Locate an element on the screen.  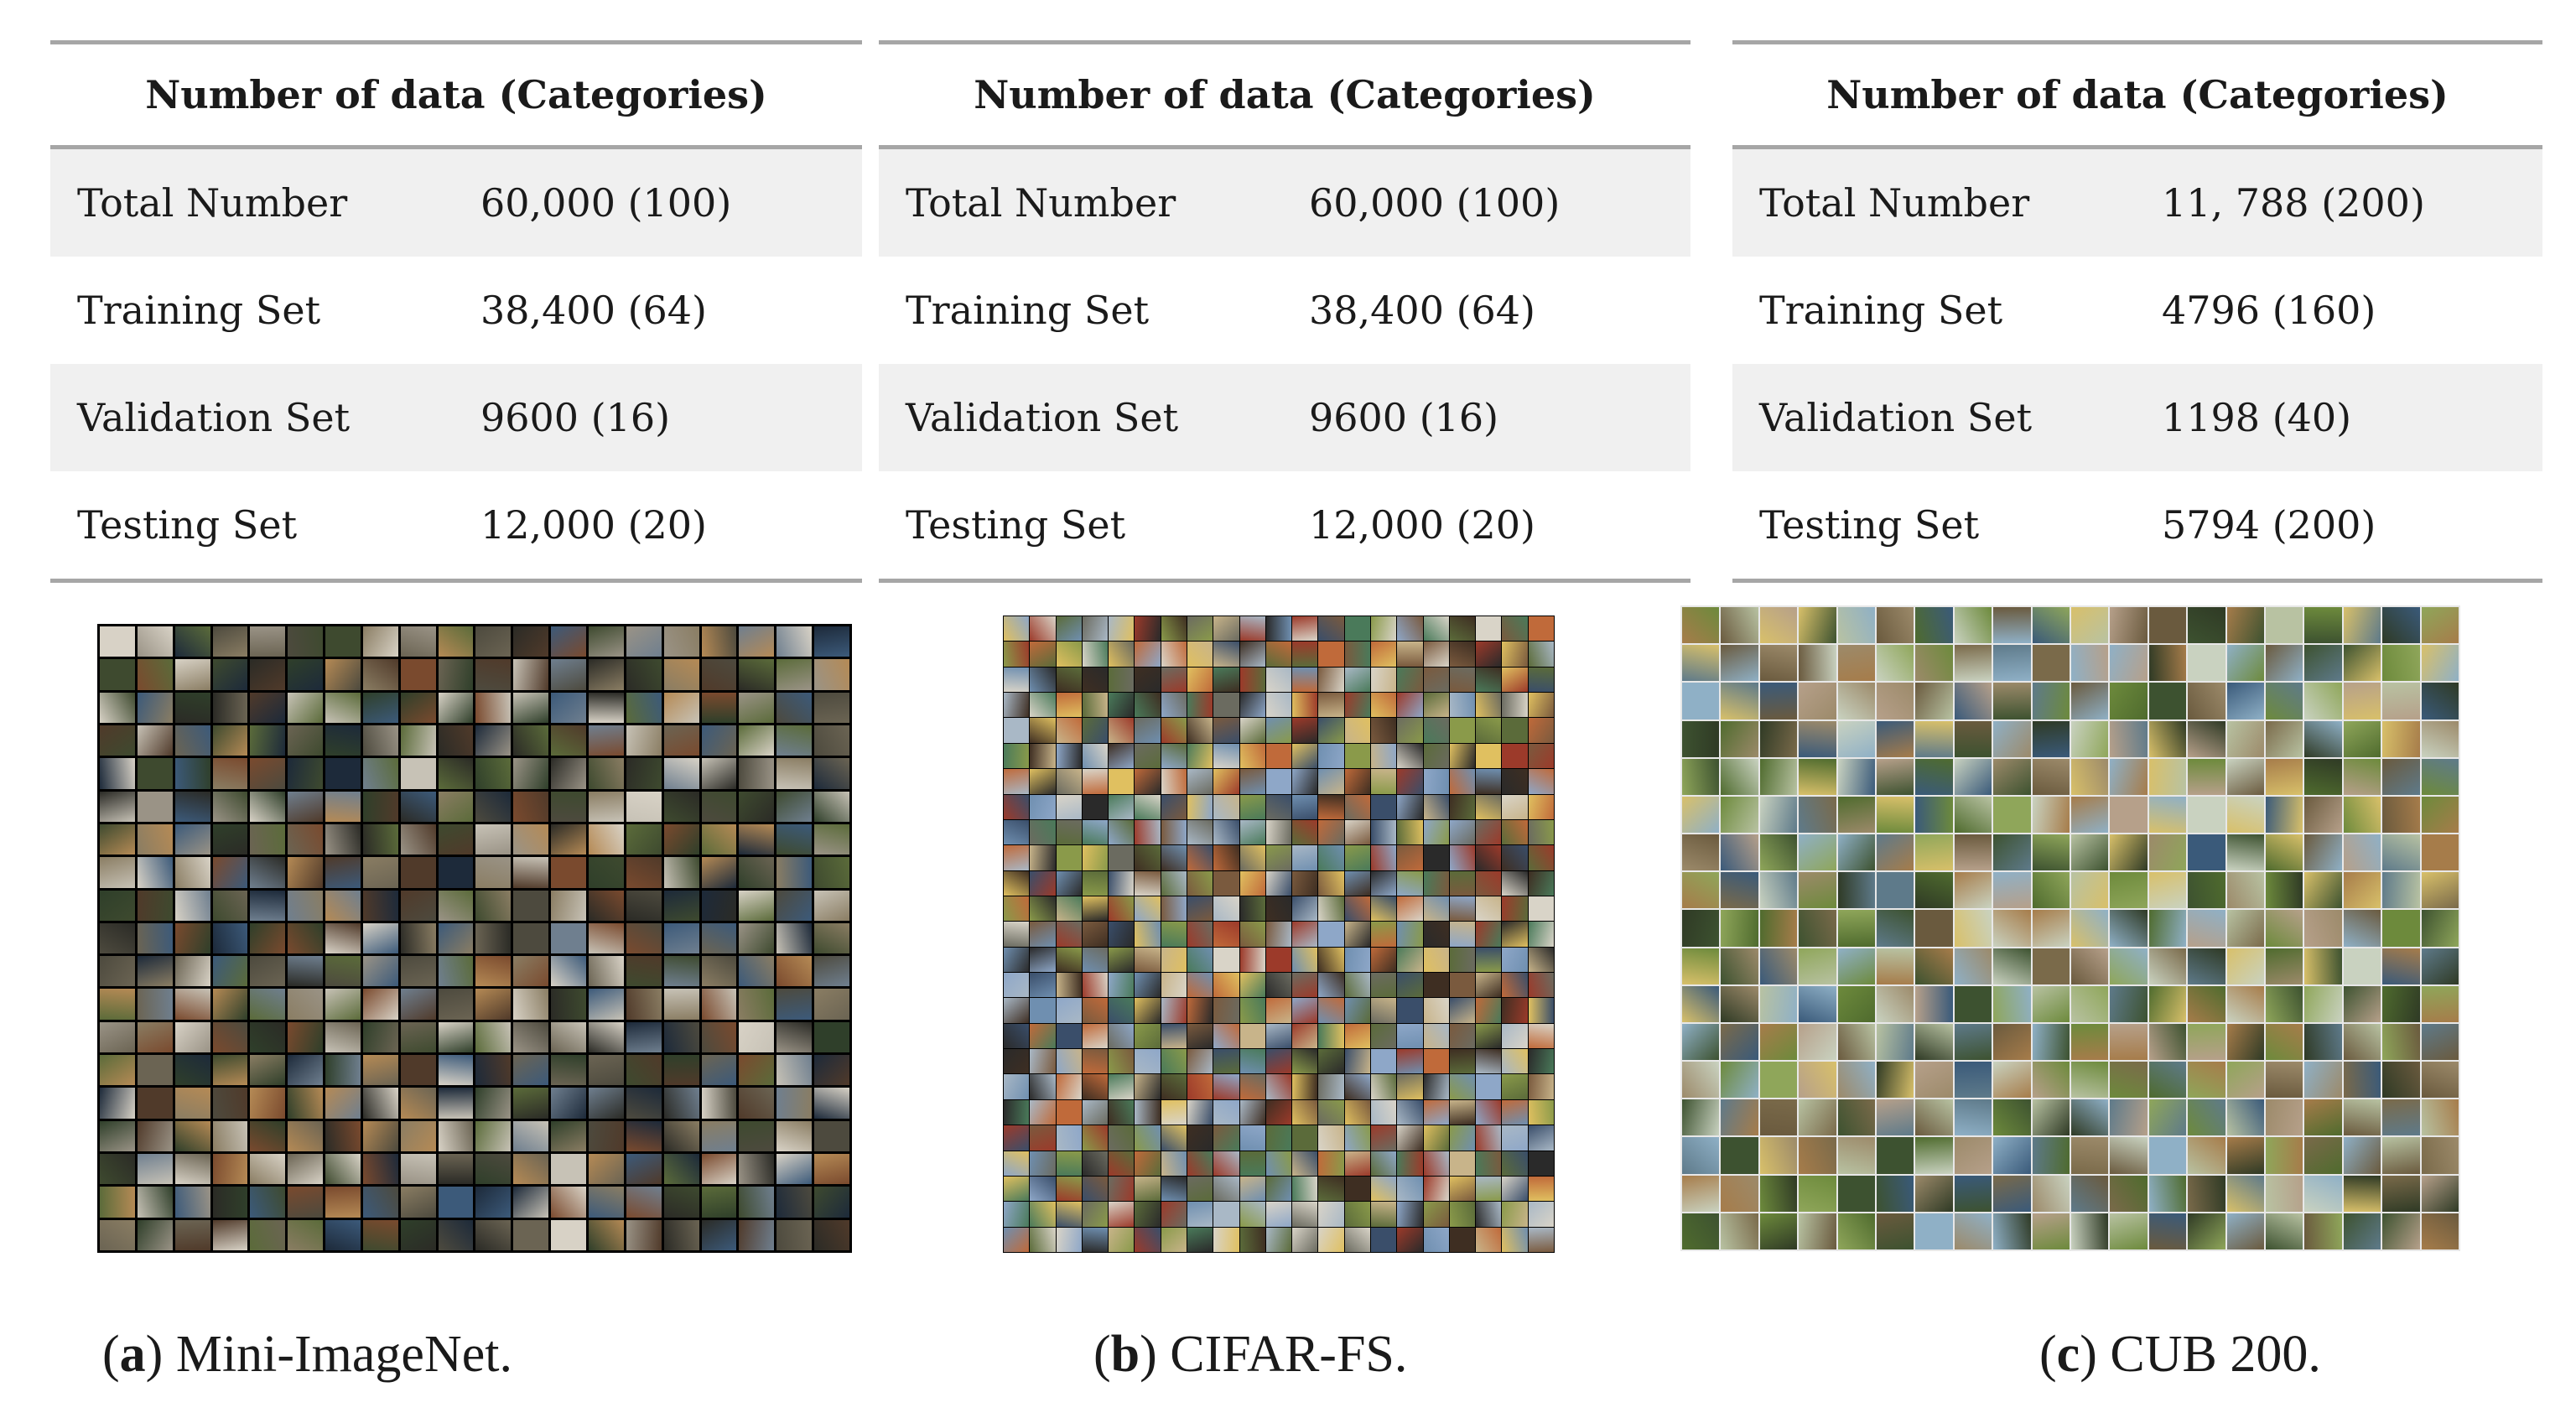
table-row: Total Number 11, 788 (200) is located at coordinates (2137, 203).